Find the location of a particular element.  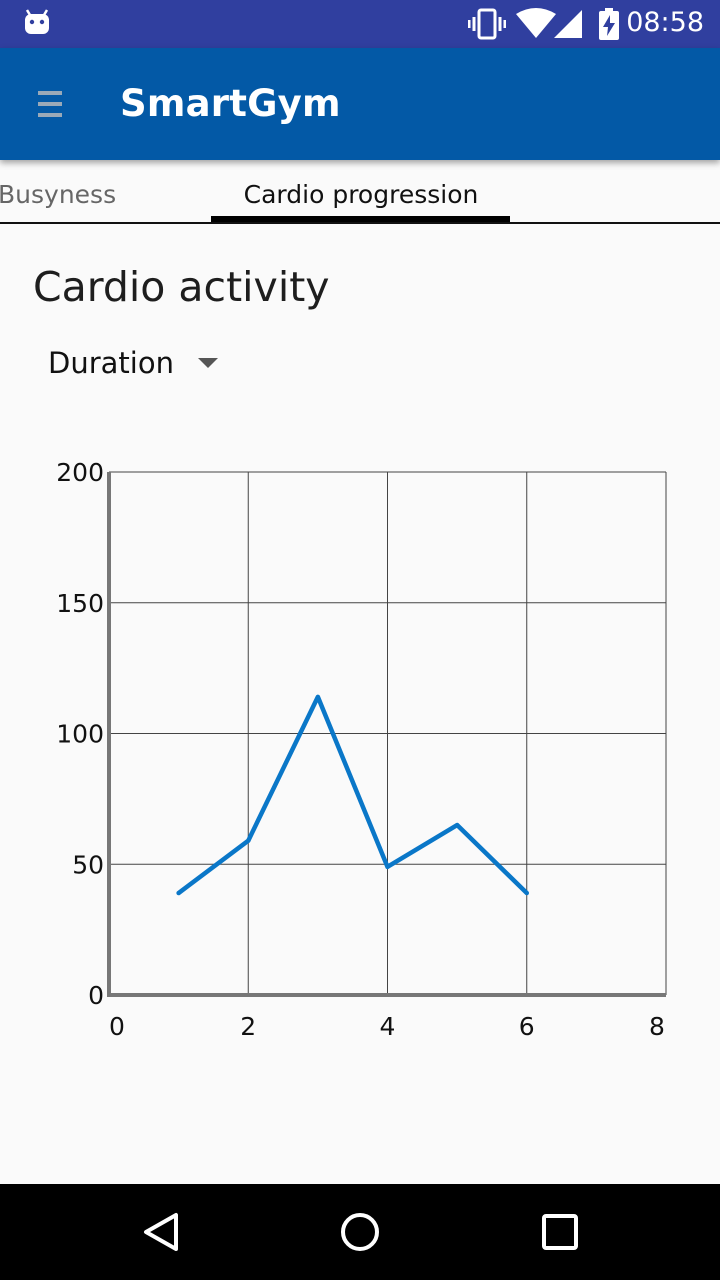

status-time: 08:58 is located at coordinates (665, 22).